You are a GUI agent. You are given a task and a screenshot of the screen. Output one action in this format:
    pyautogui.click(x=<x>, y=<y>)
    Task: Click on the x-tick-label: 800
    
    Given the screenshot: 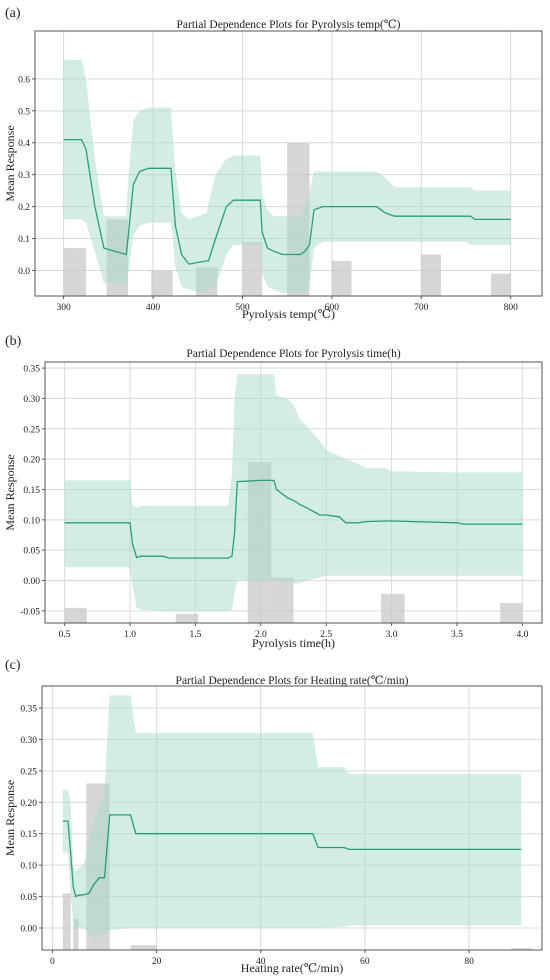 What is the action you would take?
    pyautogui.click(x=511, y=308)
    